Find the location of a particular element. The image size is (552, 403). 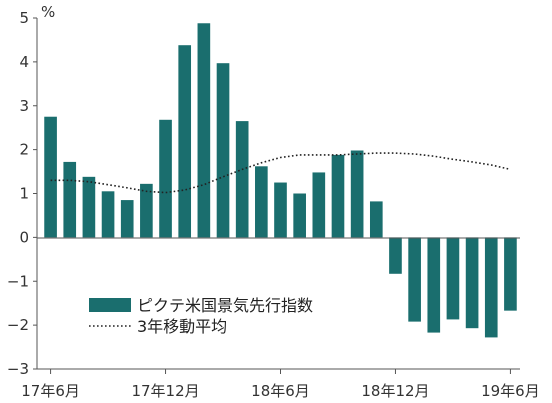

legend-line-label: 3年移動平均 is located at coordinates (182, 326).